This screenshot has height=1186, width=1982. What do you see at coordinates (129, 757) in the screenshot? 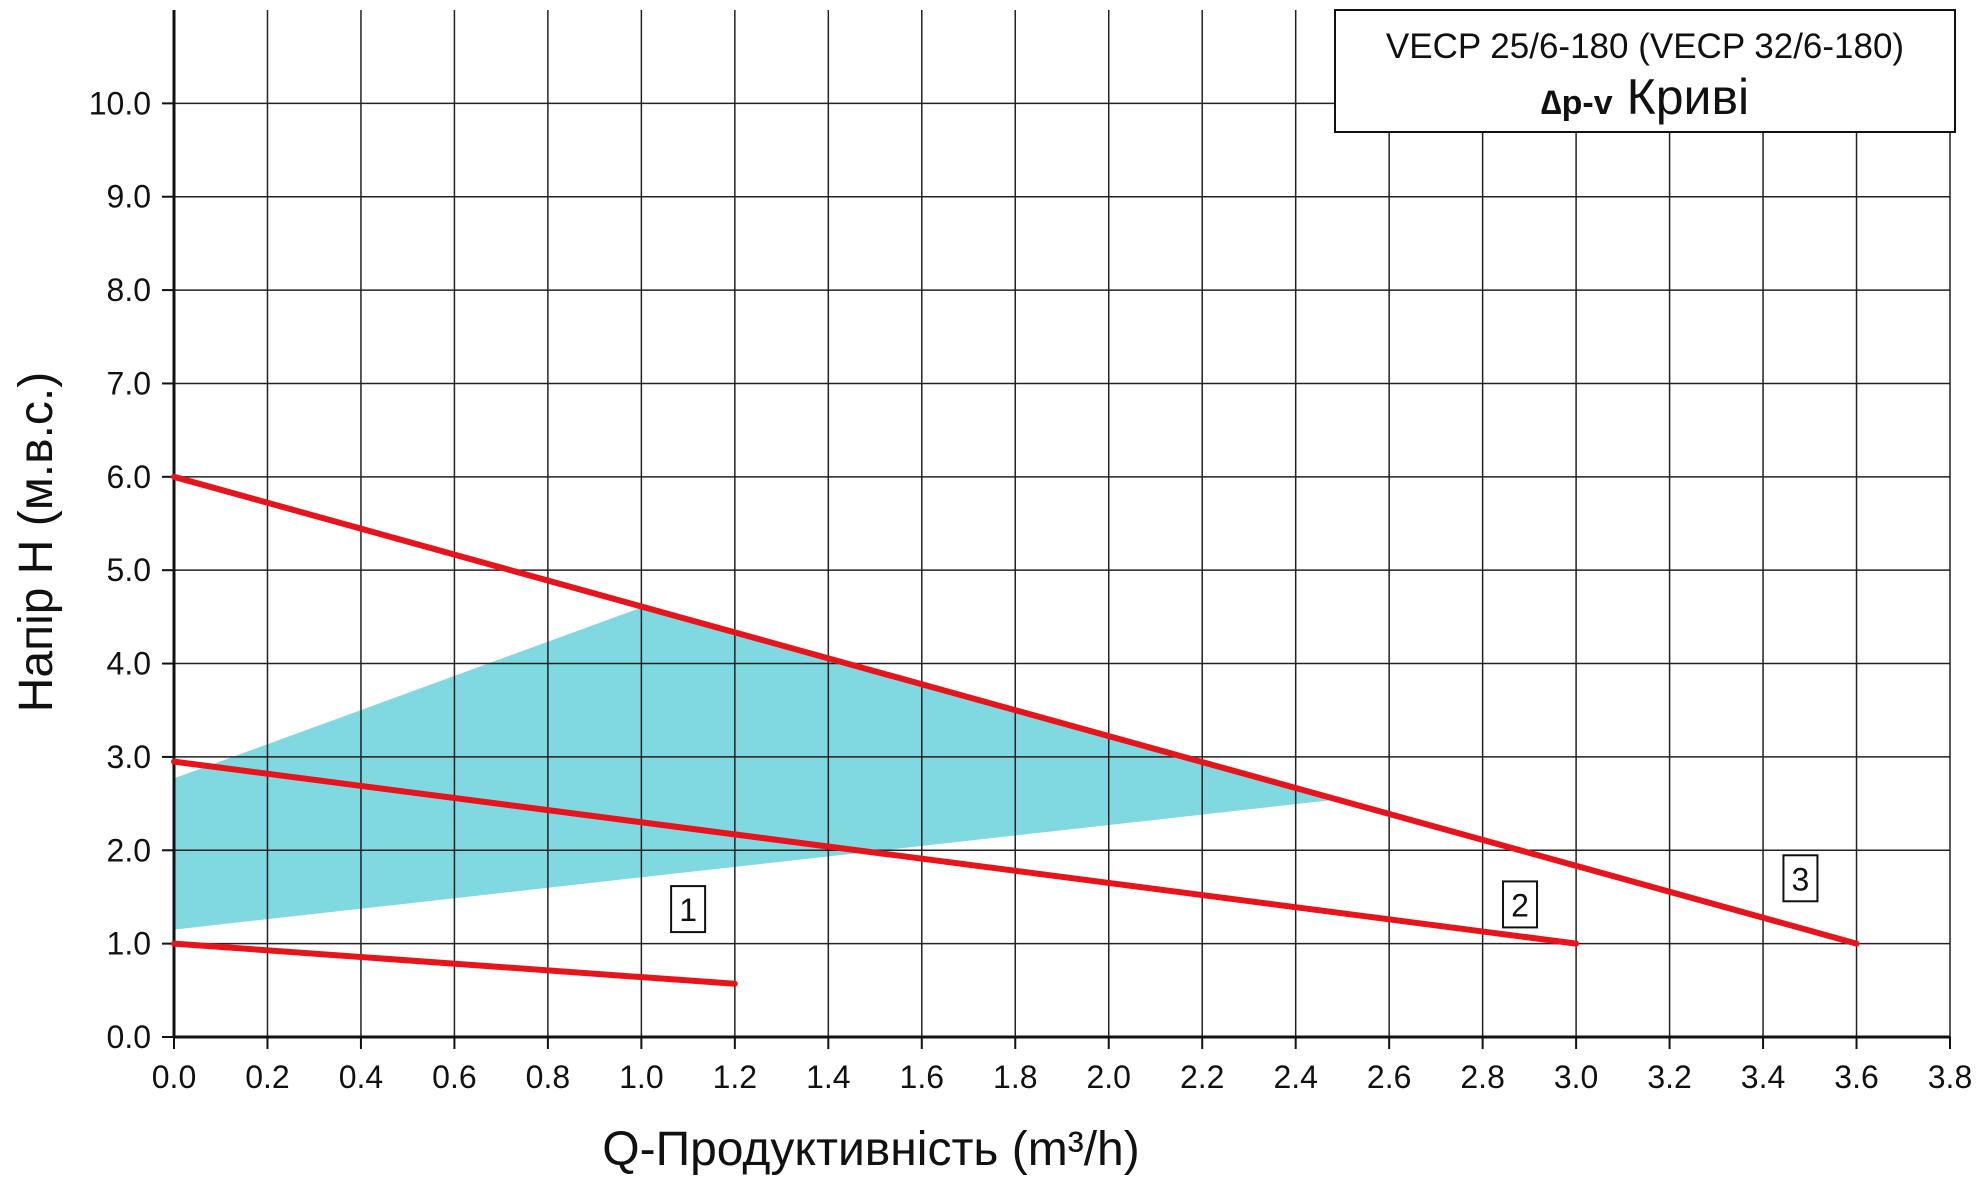
I see `y-tick-label-3: 3.0` at bounding box center [129, 757].